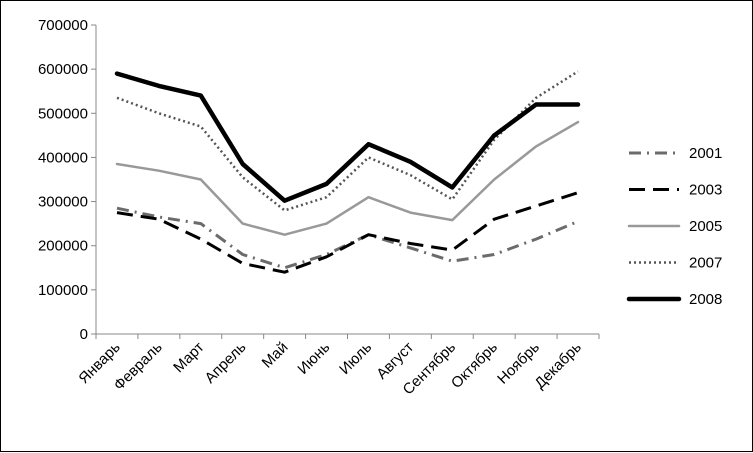  Describe the element at coordinates (474, 365) in the screenshot. I see `x-tick-label: Октябрь` at that location.